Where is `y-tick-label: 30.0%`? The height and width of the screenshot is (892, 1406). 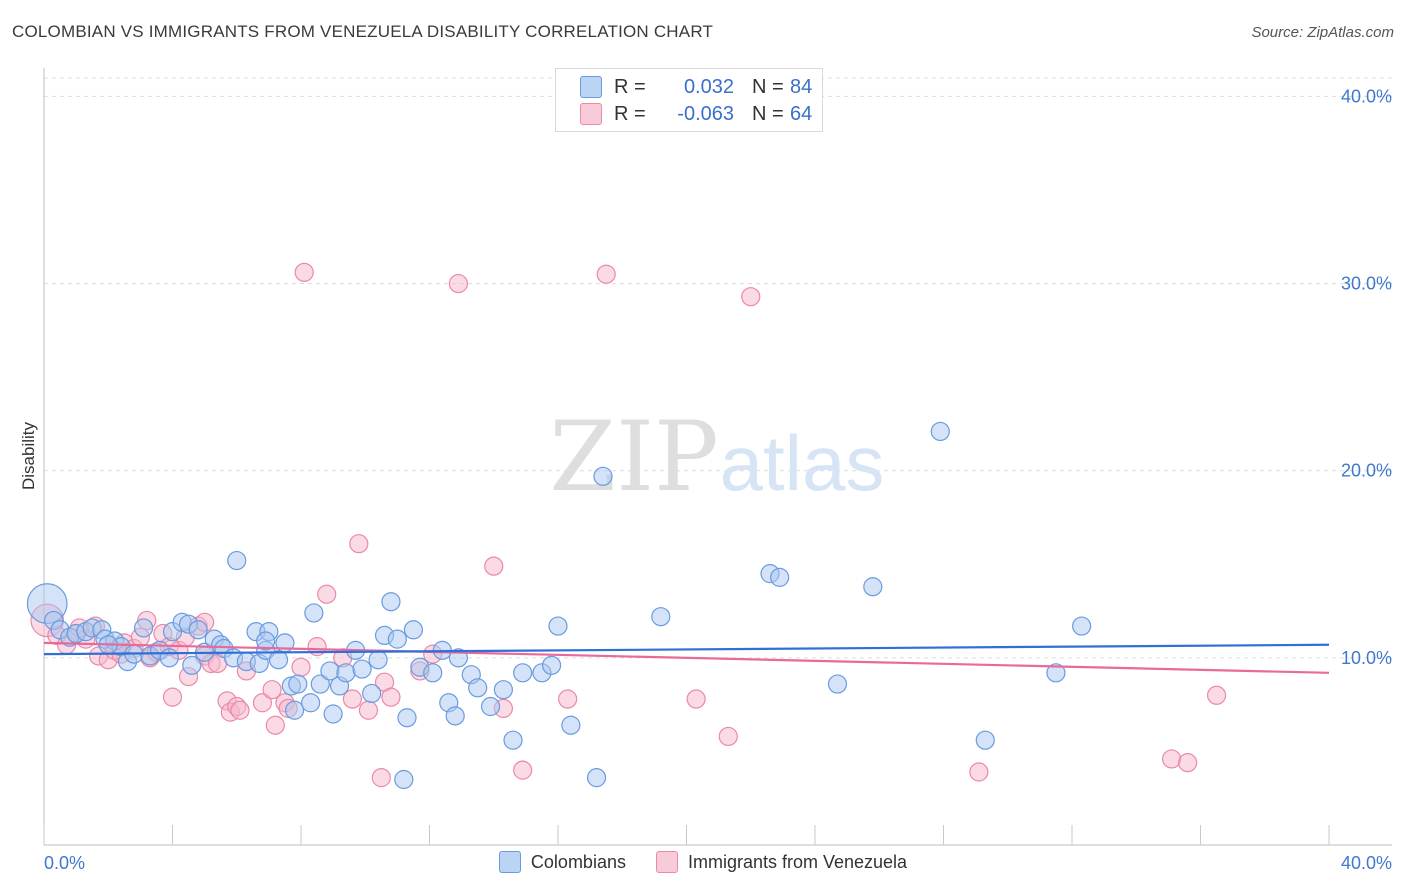
y-tick-label: 30.0% is located at coordinates (1366, 284).